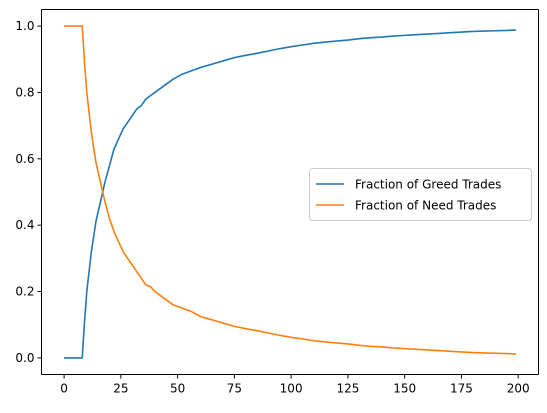 Image resolution: width=547 pixels, height=413 pixels. Describe the element at coordinates (404, 389) in the screenshot. I see `x-tick-label: 150` at that location.